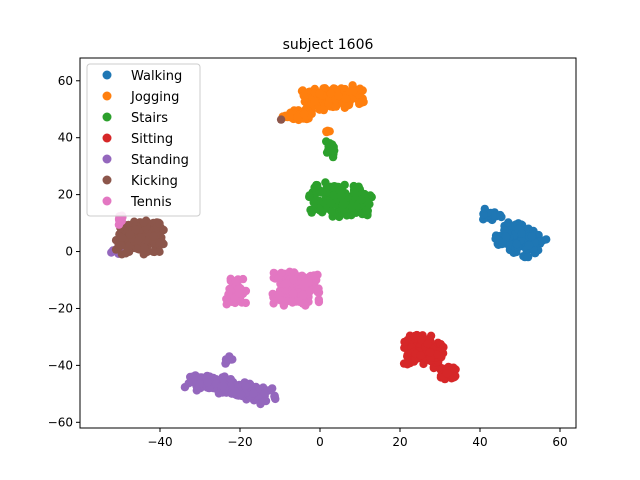 This screenshot has width=640, height=480. Describe the element at coordinates (154, 97) in the screenshot. I see `legend-label: Jogging` at that location.